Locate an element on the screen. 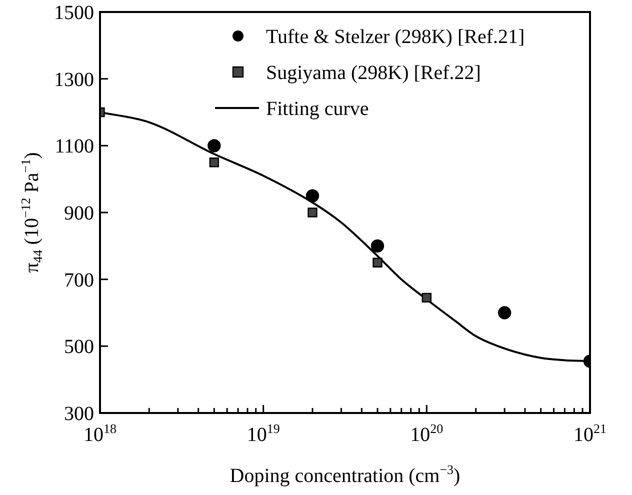 The image size is (632, 495). legend-label: Fitting curve is located at coordinates (317, 109).